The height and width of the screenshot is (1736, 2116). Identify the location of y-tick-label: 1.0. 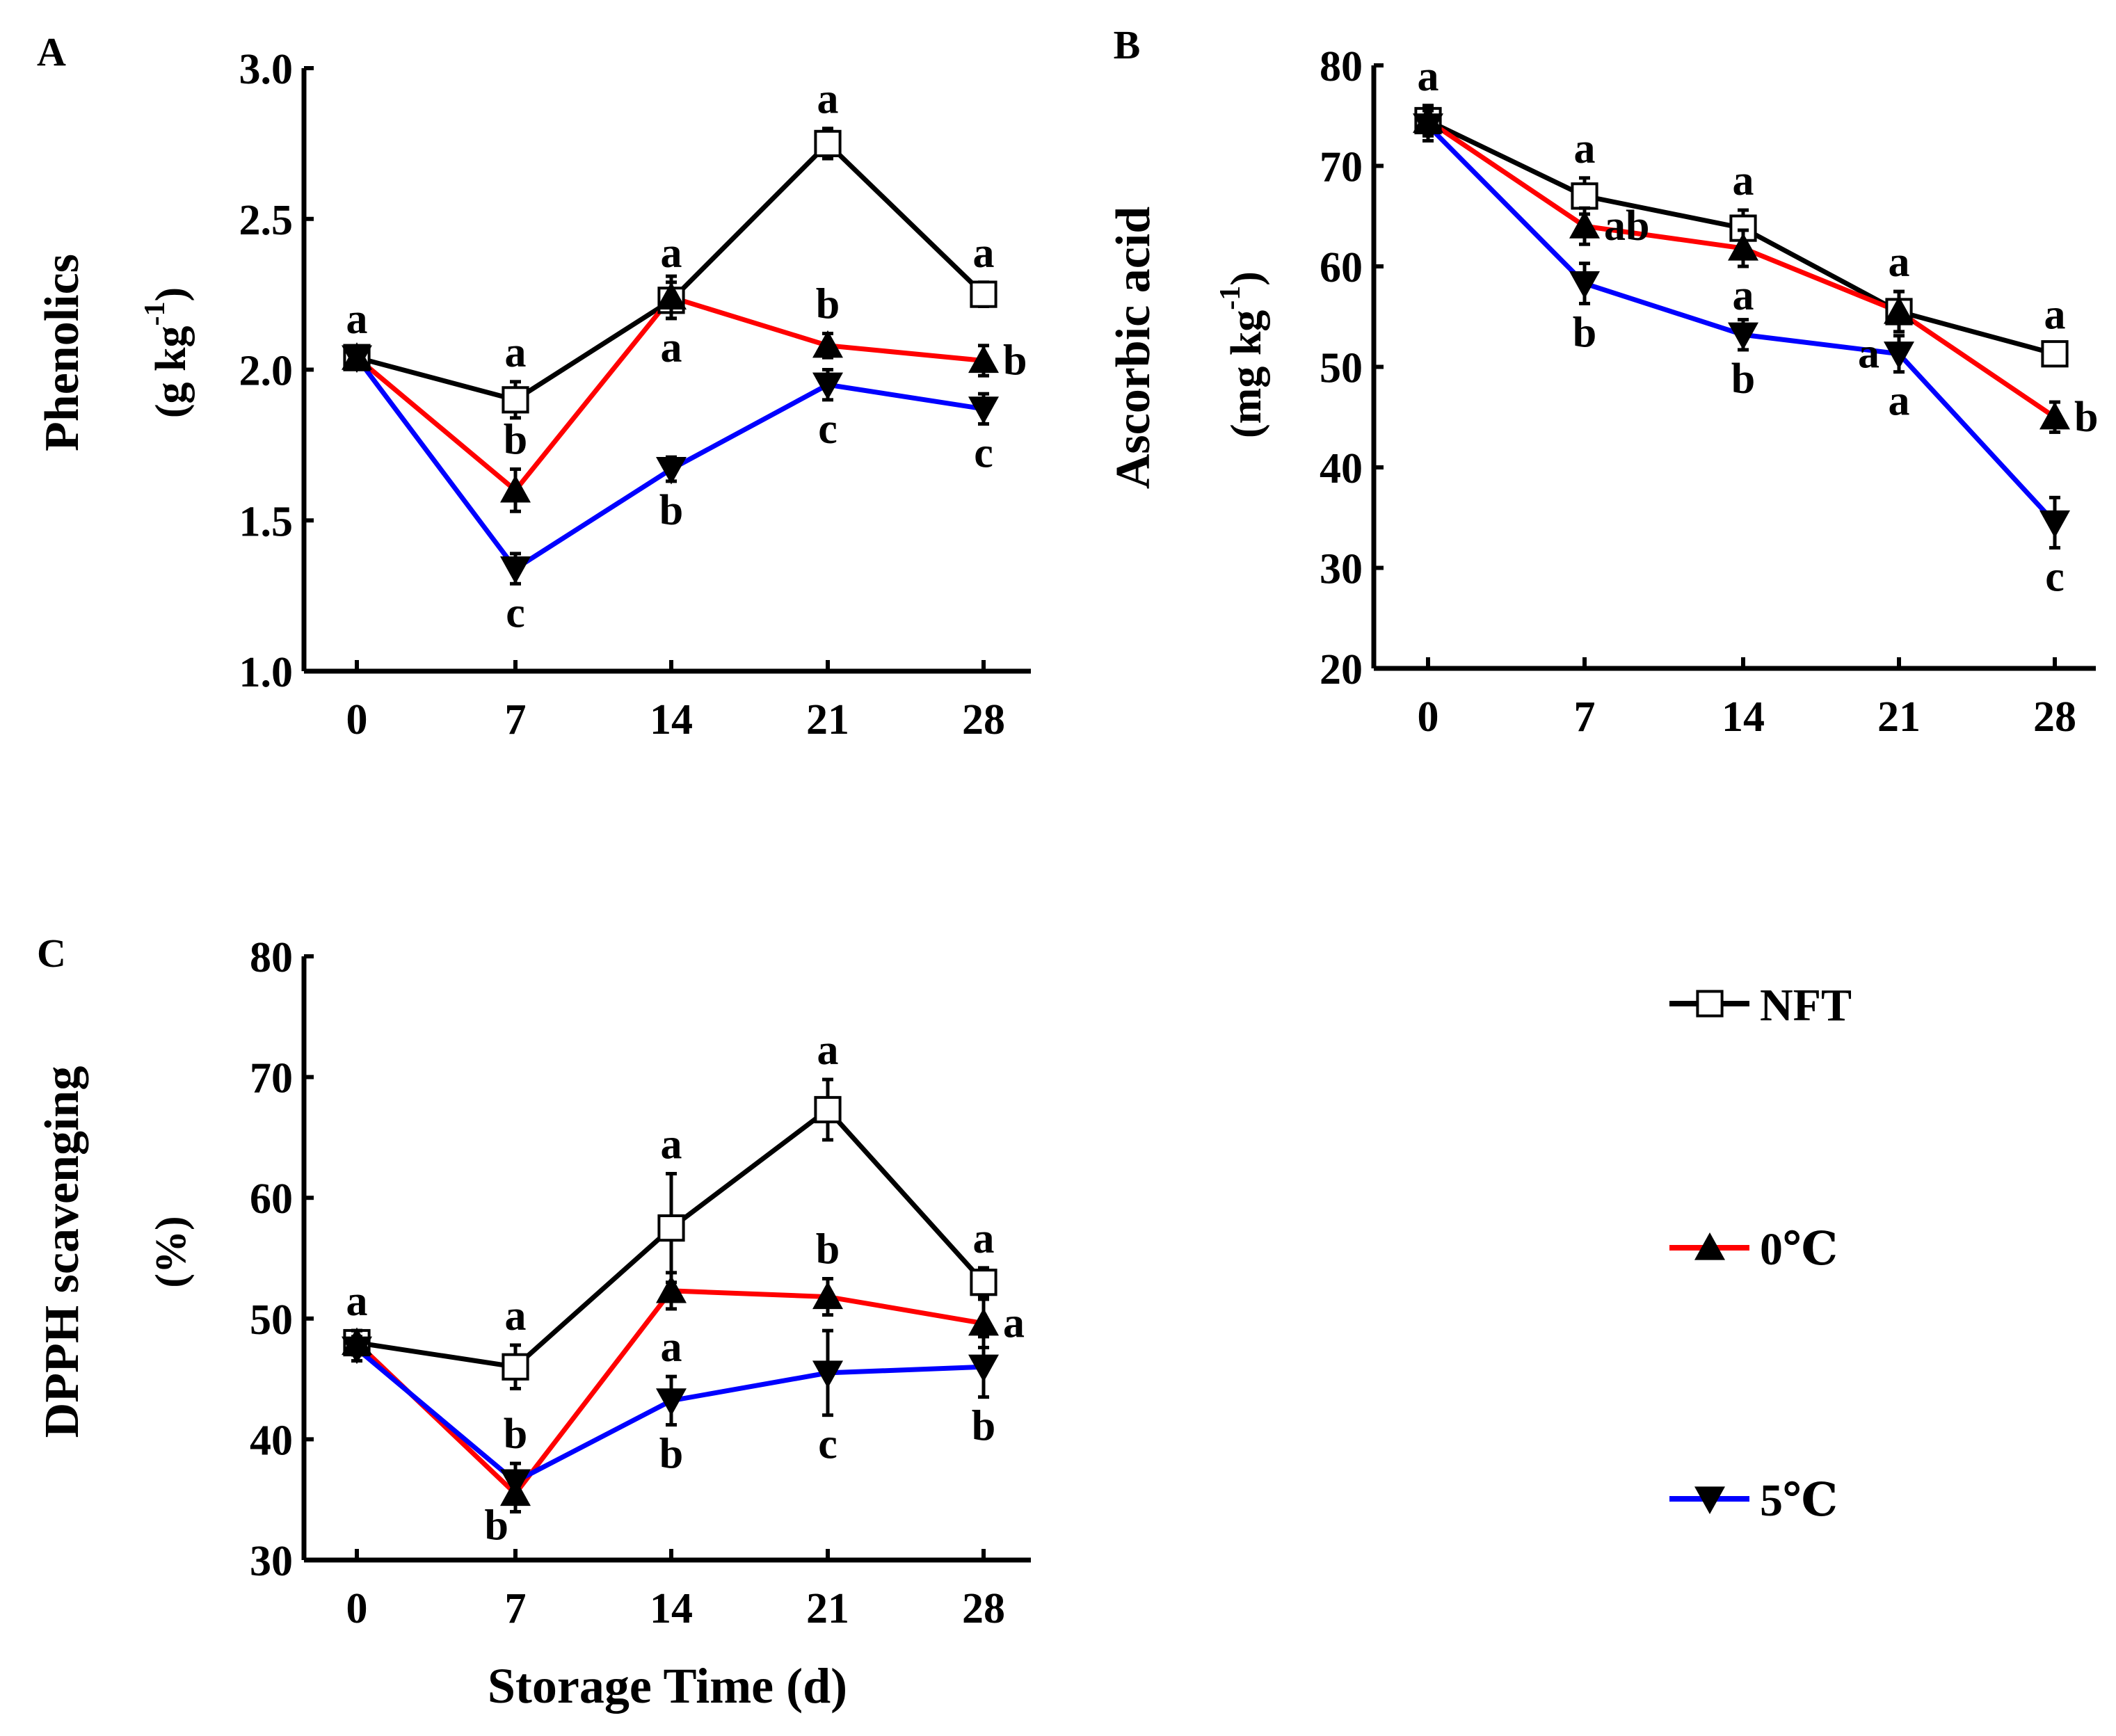
(266, 672).